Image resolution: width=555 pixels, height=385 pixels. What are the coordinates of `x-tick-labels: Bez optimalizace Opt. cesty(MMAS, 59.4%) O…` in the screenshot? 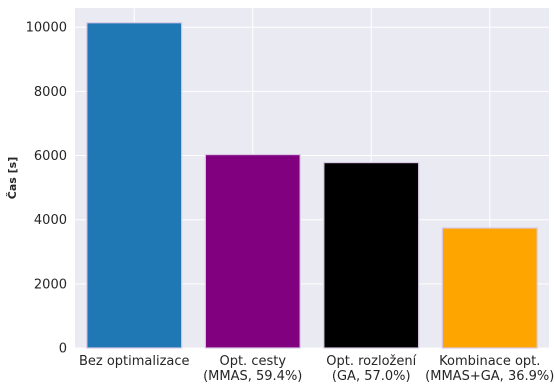 It's located at (316, 369).